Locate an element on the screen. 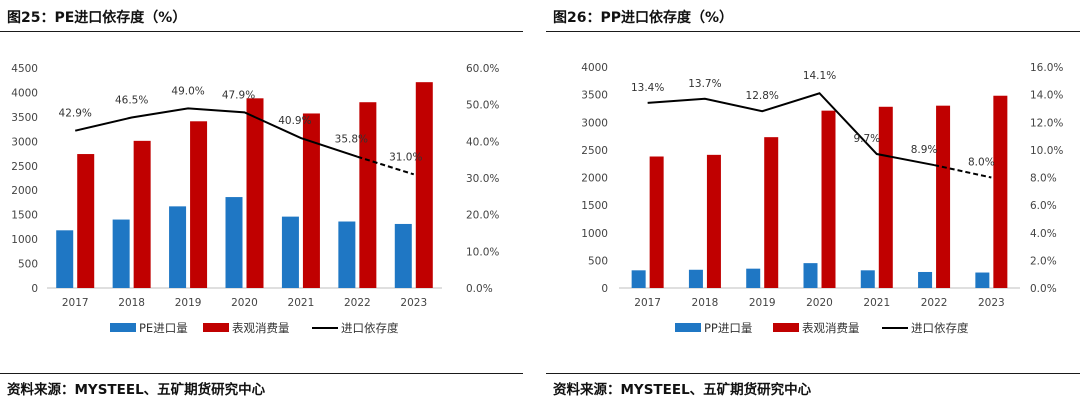 The image size is (1080, 407). x-axis-category-label: 2017 is located at coordinates (75, 303).